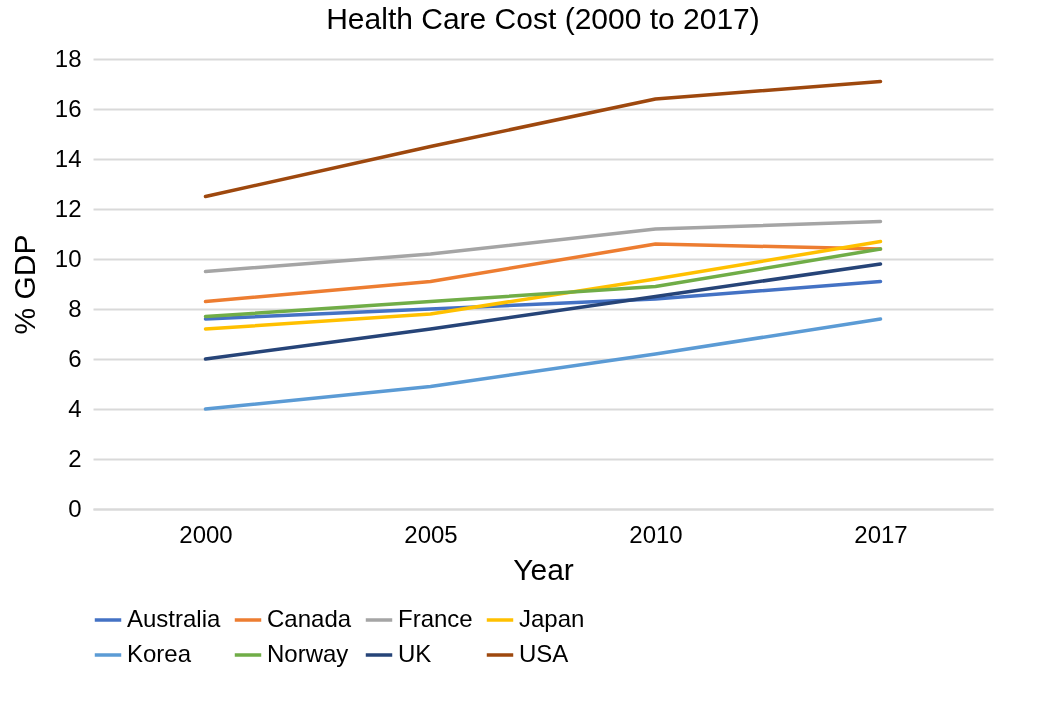 The height and width of the screenshot is (715, 1049). Describe the element at coordinates (881, 534) in the screenshot. I see `x-tick-label: 2017` at that location.